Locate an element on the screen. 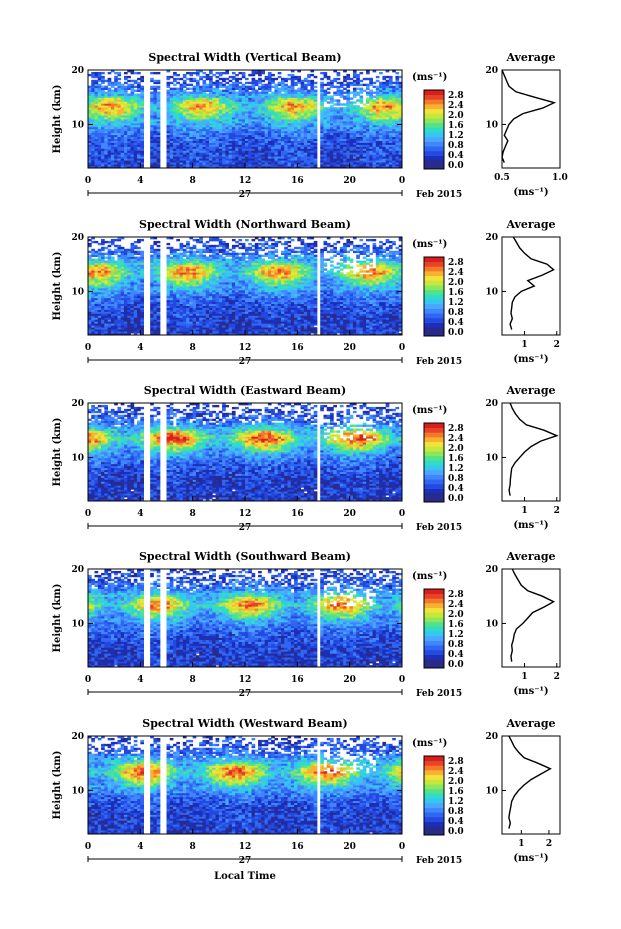 This screenshot has height=929, width=621. x-tick-label: 0 is located at coordinates (402, 181).